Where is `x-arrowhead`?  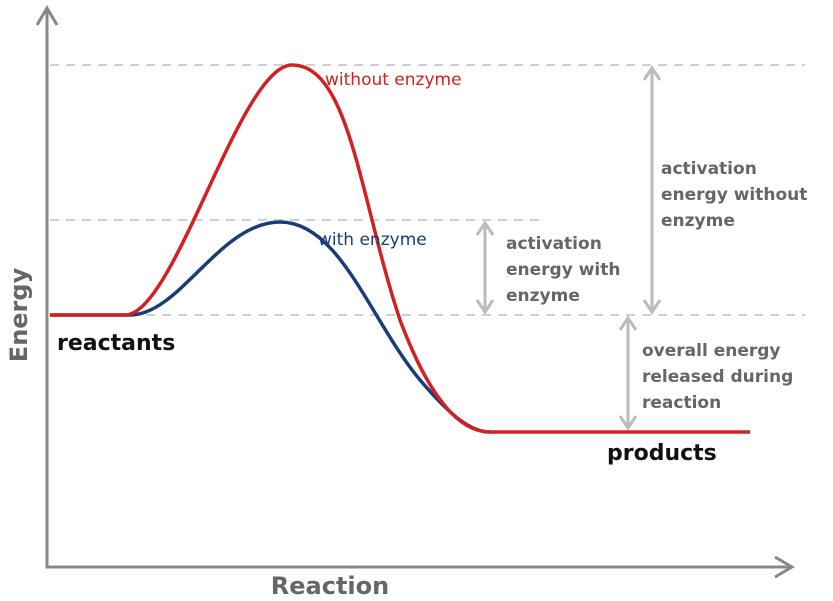 x-arrowhead is located at coordinates (784, 567).